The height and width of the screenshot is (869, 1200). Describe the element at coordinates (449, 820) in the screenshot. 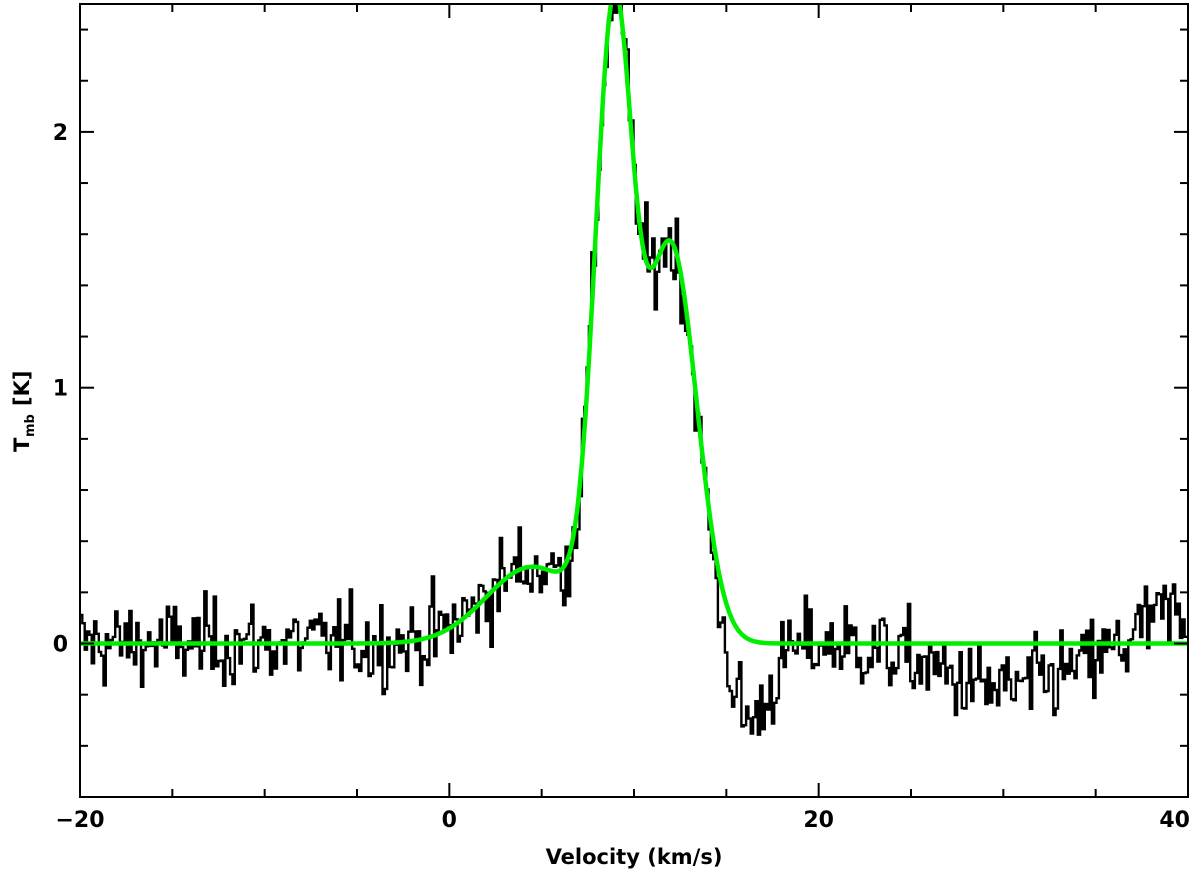

I see `x-tick-label: 0` at that location.